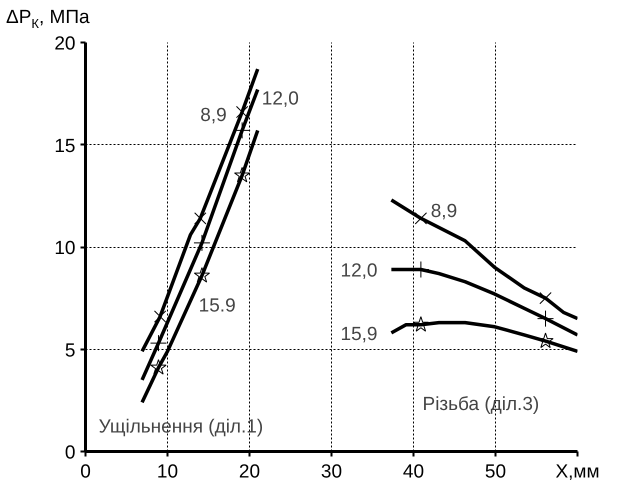  I want to click on x-tick-label: 0, so click(85, 472).